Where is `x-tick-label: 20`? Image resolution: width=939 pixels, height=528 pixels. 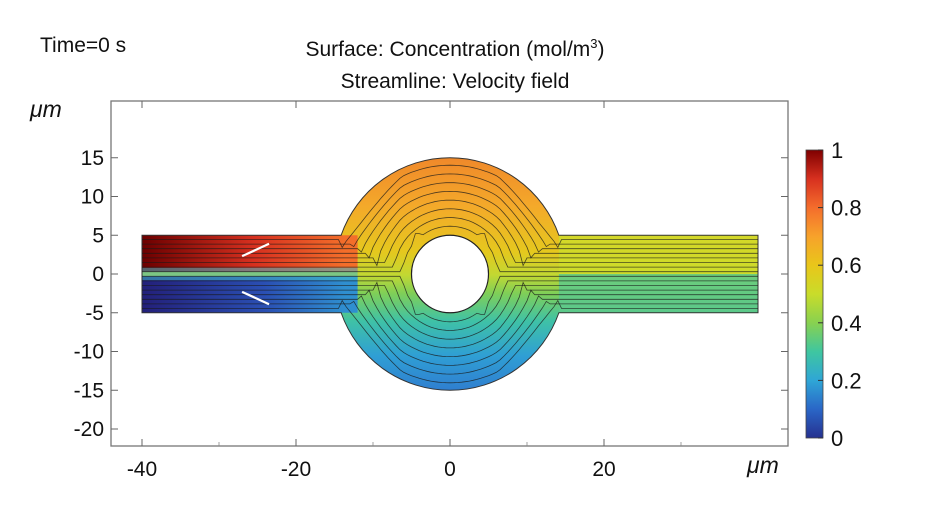 x-tick-label: 20 is located at coordinates (603, 469).